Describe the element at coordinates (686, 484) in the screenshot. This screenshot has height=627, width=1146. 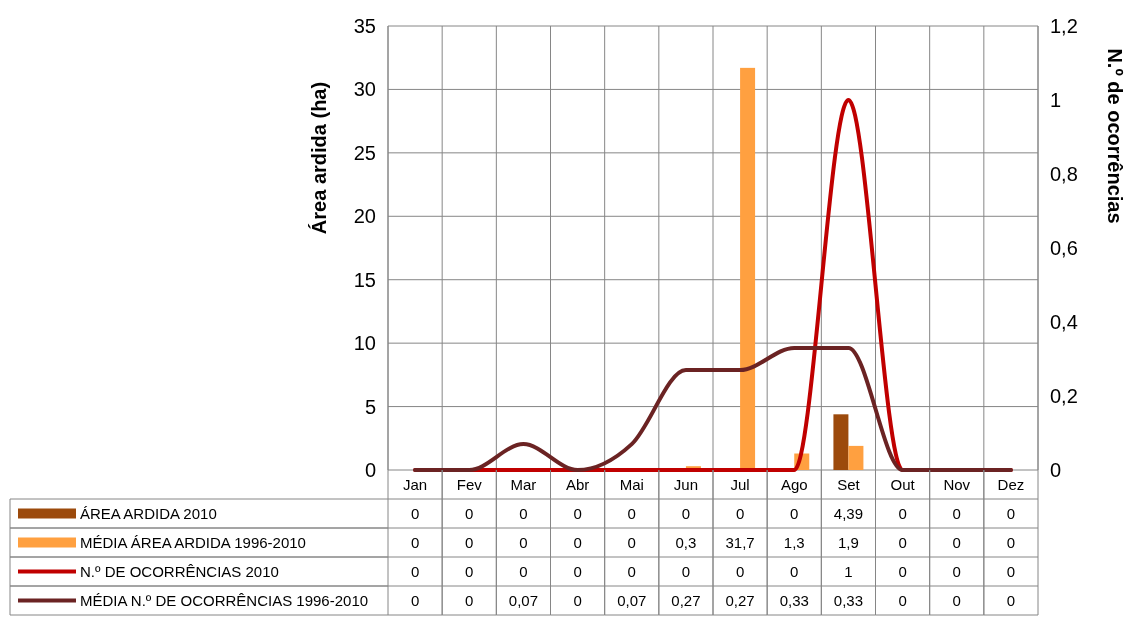
I see `x-tick-label: Jun` at that location.